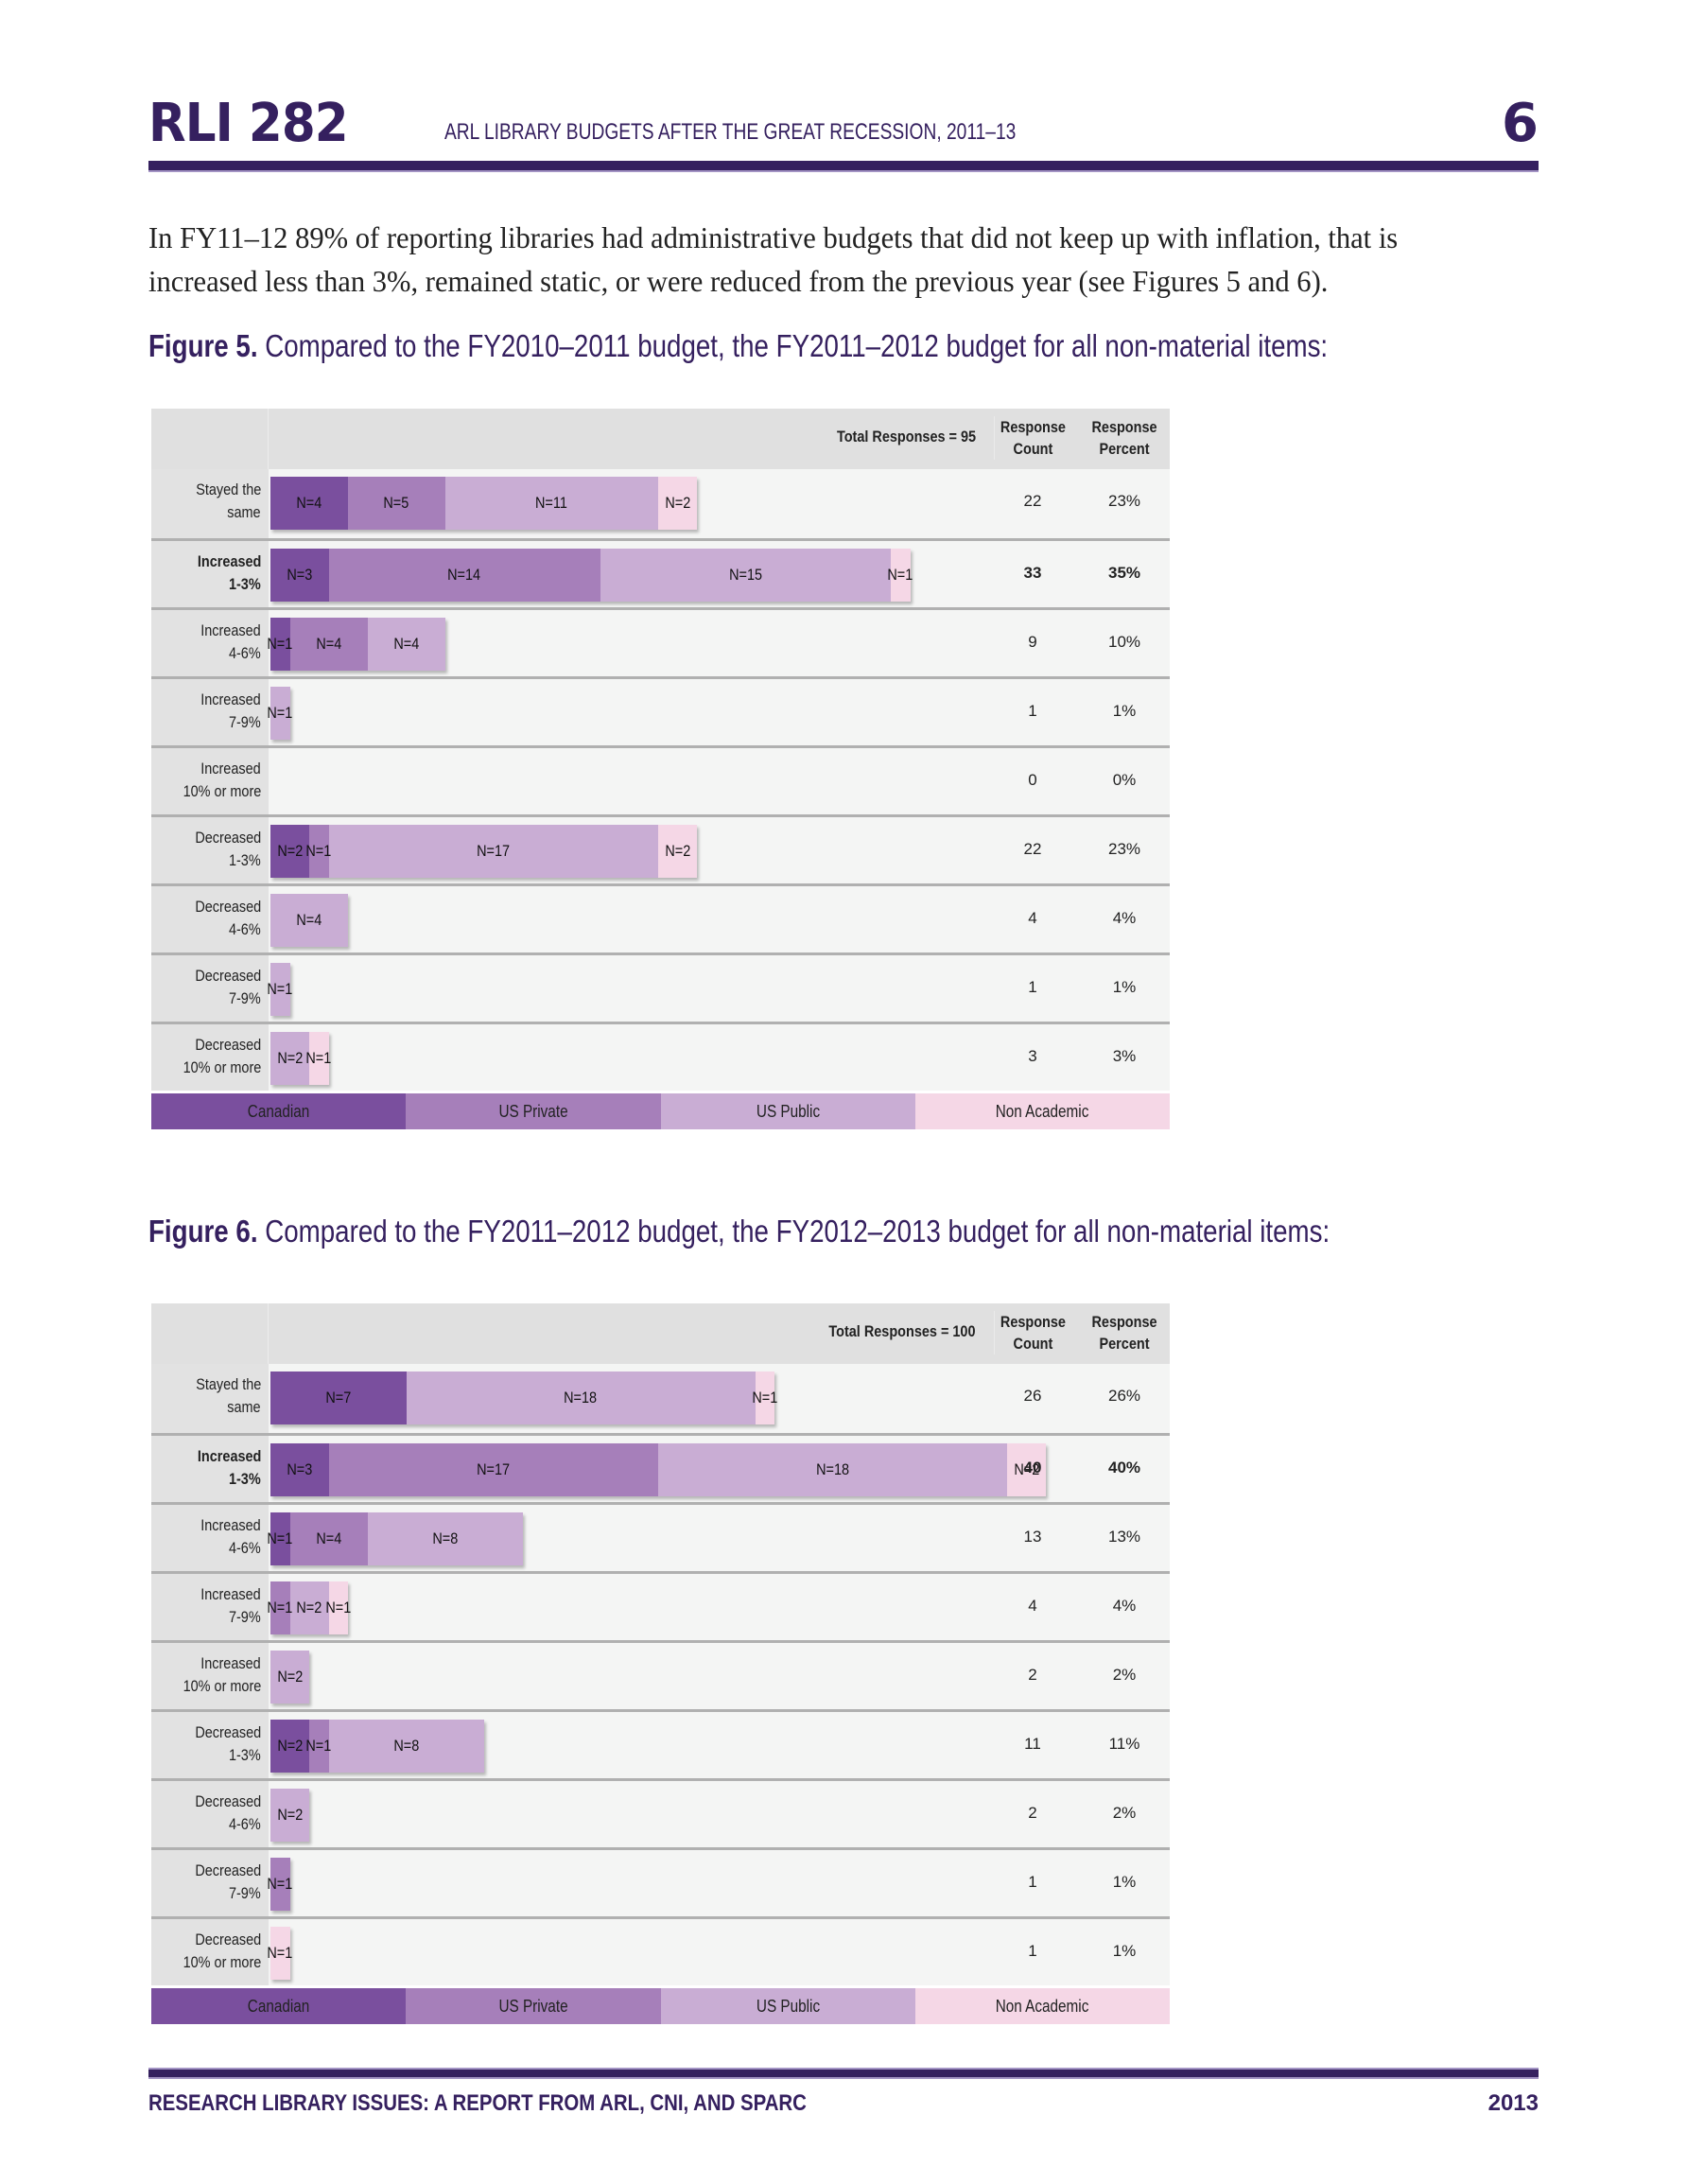 This screenshot has width=1687, height=2184. Describe the element at coordinates (788, 2006) in the screenshot. I see `legend-label: US Public` at that location.